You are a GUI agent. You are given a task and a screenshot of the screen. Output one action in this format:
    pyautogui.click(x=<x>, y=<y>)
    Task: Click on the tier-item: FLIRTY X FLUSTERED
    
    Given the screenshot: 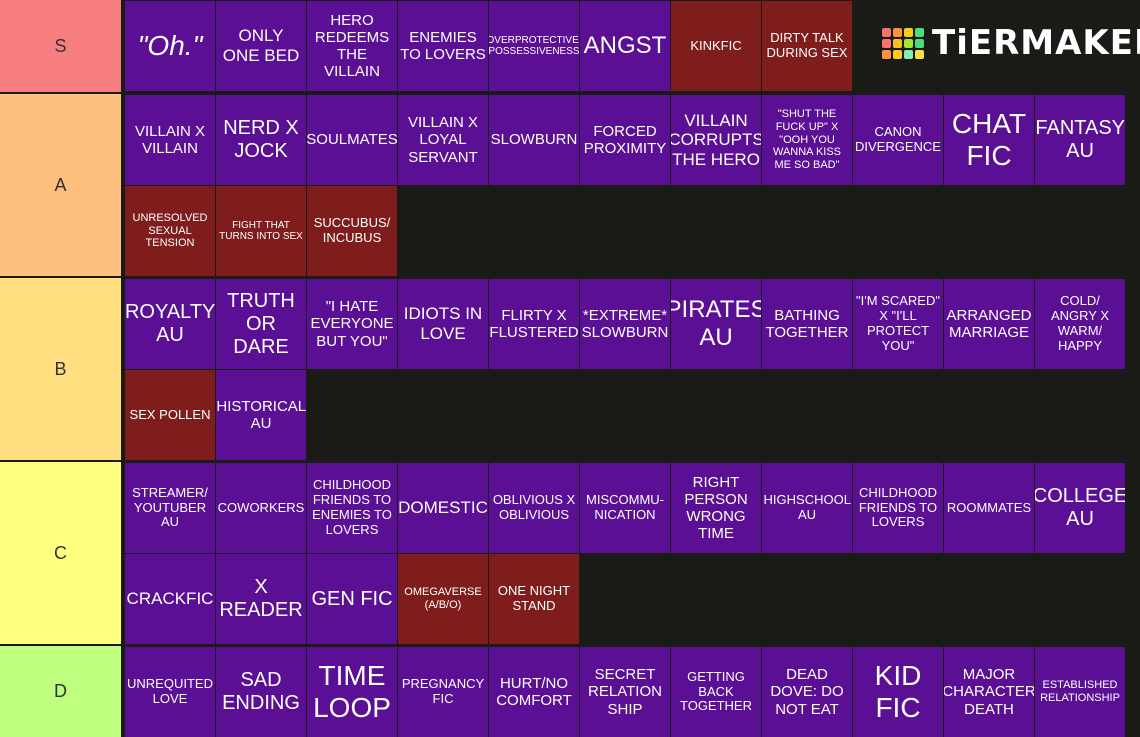 What is the action you would take?
    pyautogui.click(x=534, y=324)
    